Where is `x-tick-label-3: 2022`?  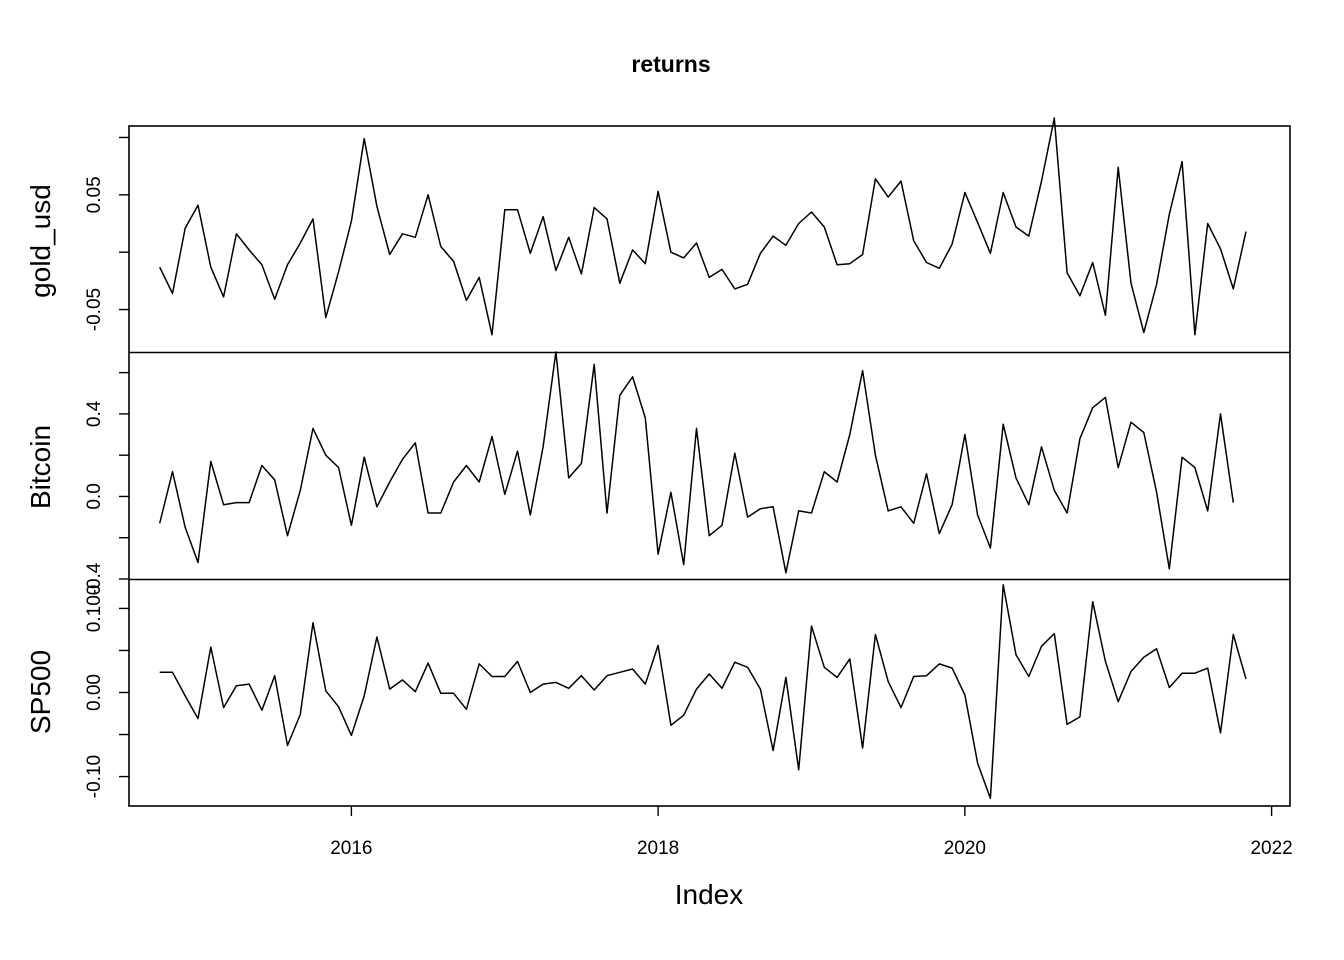 x-tick-label-3: 2022 is located at coordinates (1271, 848).